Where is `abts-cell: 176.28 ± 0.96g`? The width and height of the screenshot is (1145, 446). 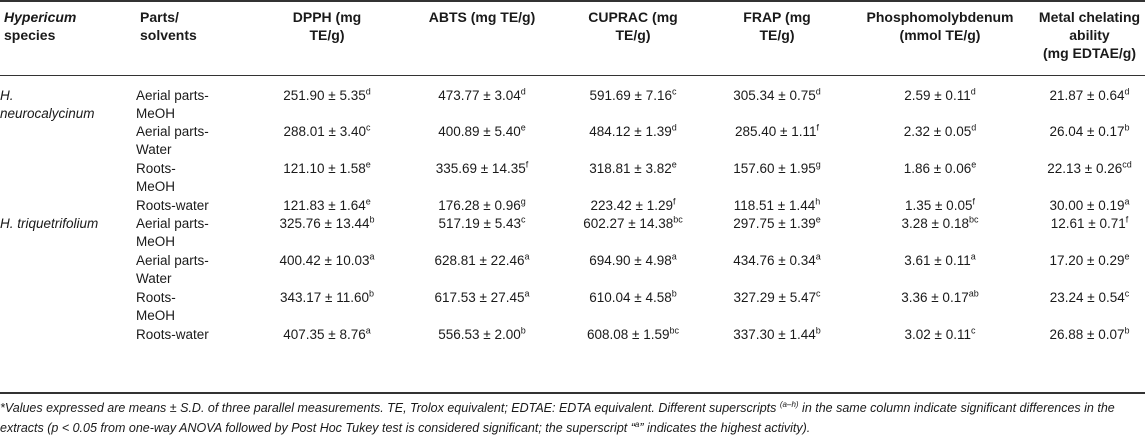 abts-cell: 176.28 ± 0.96g is located at coordinates (482, 204).